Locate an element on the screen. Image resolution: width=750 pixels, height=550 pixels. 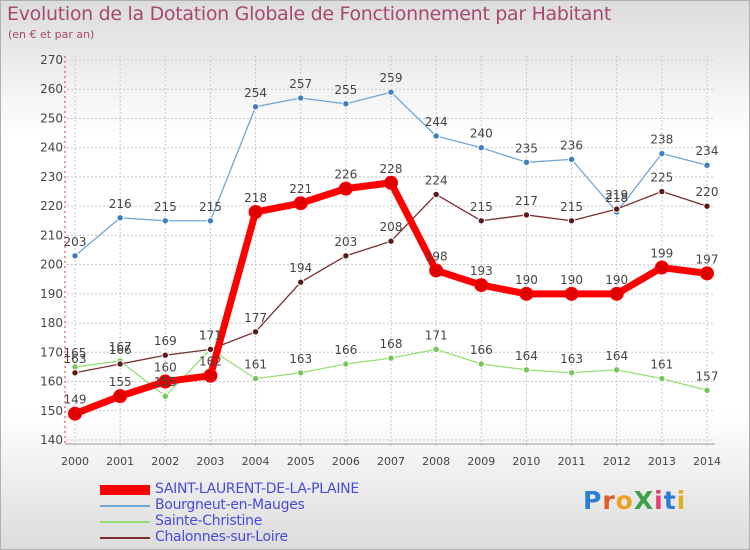
legend-label: SAINT-LAURENT-DE-LA-PLAINE is located at coordinates (257, 489).